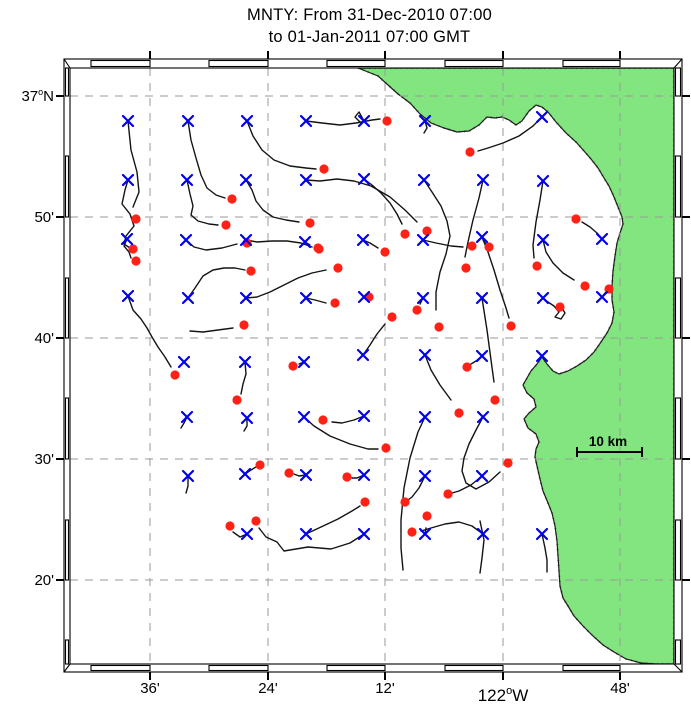 This screenshot has width=691, height=710. Describe the element at coordinates (385, 688) in the screenshot. I see `axis-tick-label: 12'` at that location.